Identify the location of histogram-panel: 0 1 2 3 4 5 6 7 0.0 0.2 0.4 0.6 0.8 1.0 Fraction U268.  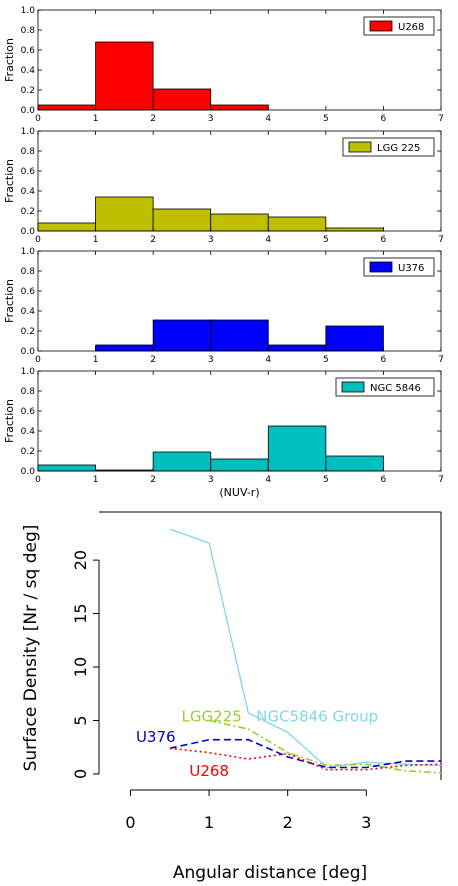
(223, 65).